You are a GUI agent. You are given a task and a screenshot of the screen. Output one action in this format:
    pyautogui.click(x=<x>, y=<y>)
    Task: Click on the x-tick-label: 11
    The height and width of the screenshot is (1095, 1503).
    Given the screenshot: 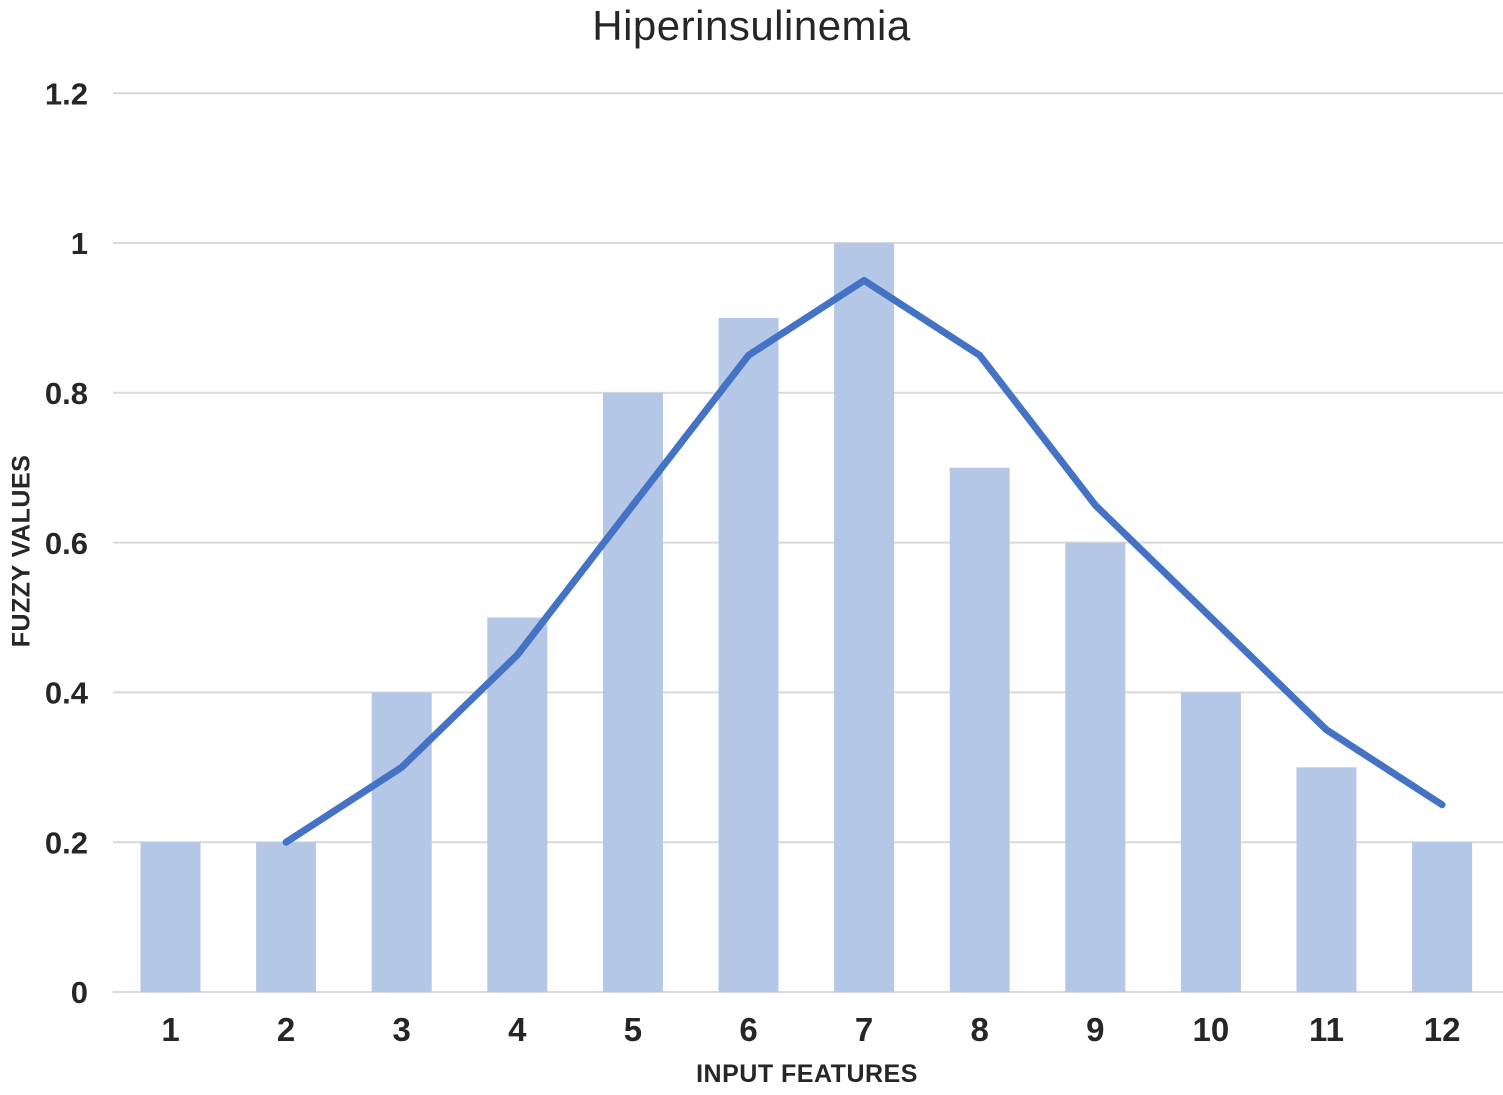 What is the action you would take?
    pyautogui.click(x=1326, y=1029)
    